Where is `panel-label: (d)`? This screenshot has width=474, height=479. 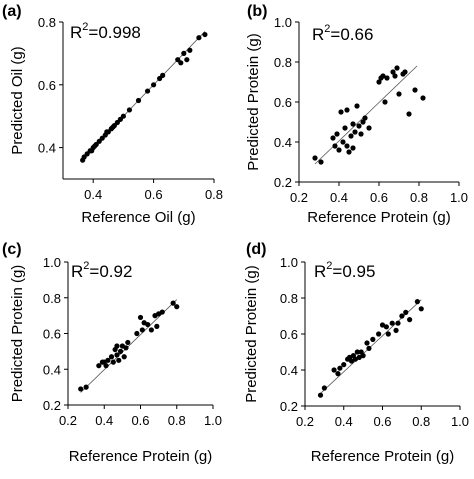
panel-label: (d) is located at coordinates (256, 249).